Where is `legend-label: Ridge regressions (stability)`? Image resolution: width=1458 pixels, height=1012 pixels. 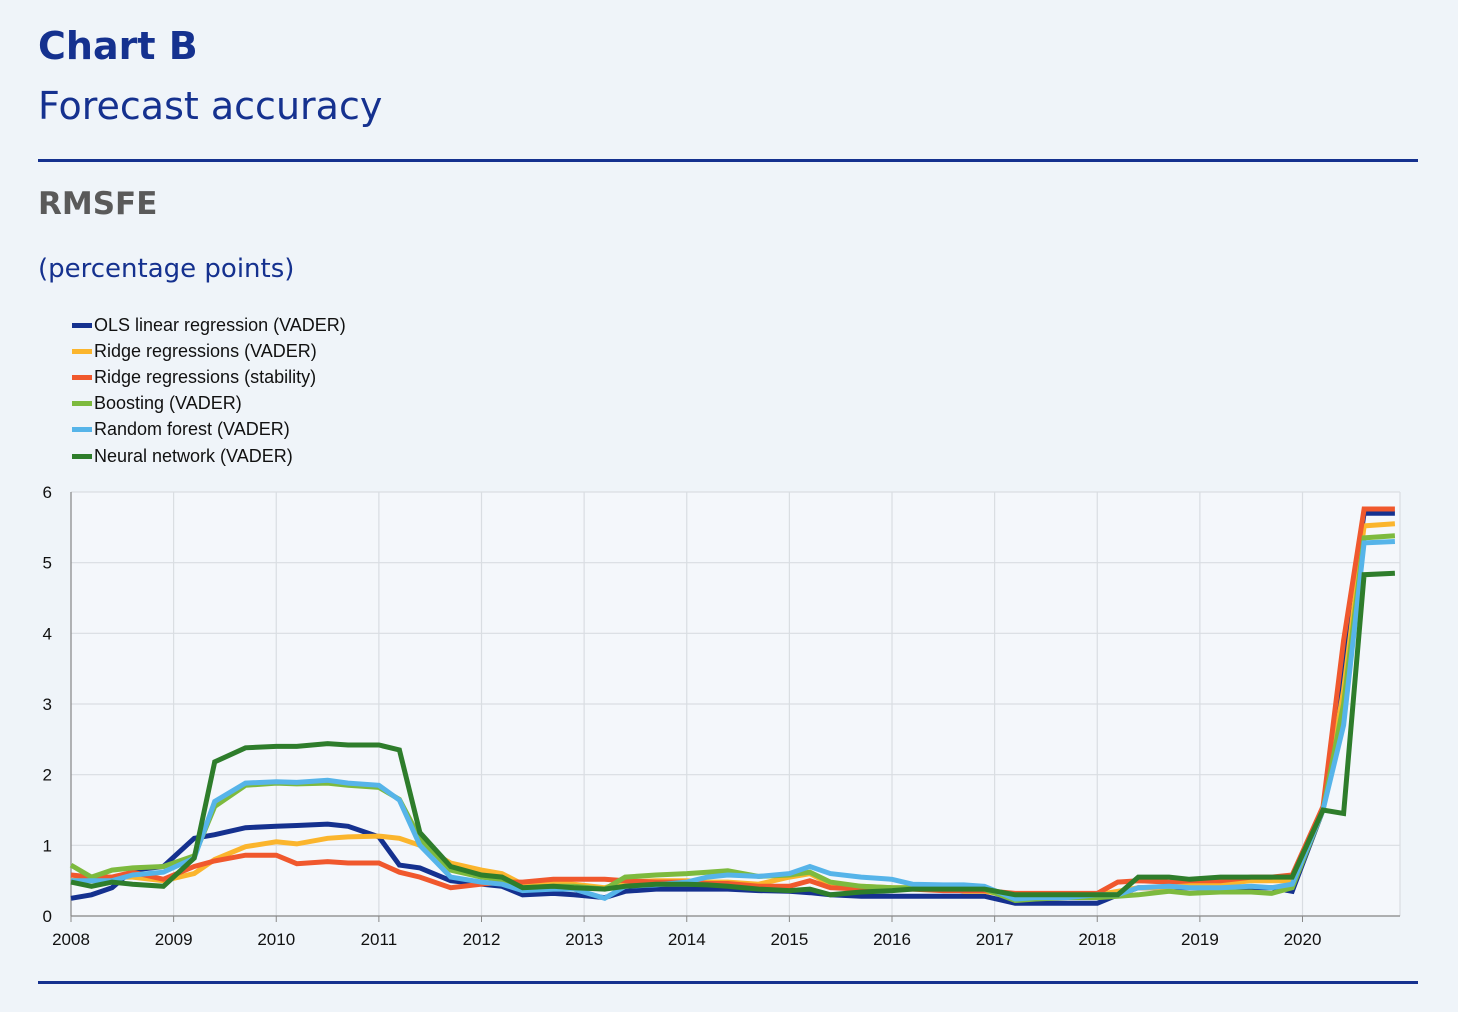 legend-label: Ridge regressions (stability) is located at coordinates (205, 376).